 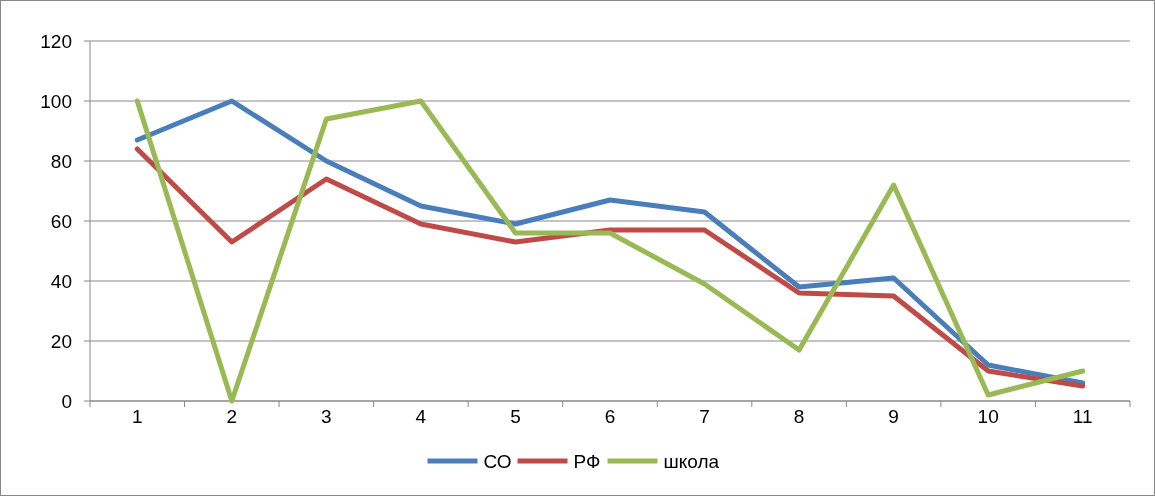 What do you see at coordinates (61, 341) in the screenshot?
I see `y-tick-label: 20` at bounding box center [61, 341].